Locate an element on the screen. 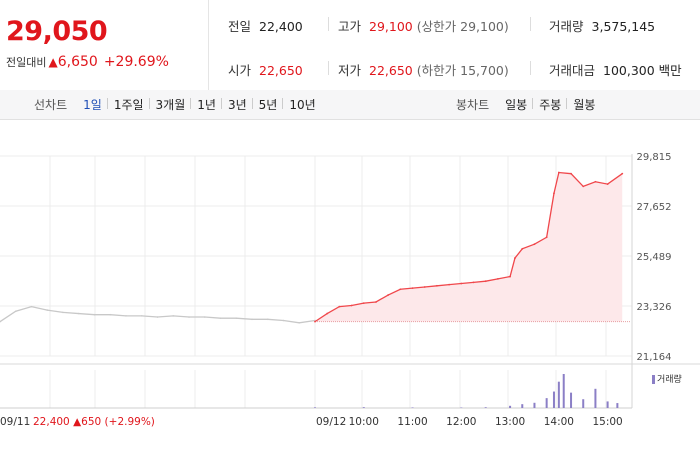 The width and height of the screenshot is (700, 450). series-line-today is located at coordinates (468, 247).